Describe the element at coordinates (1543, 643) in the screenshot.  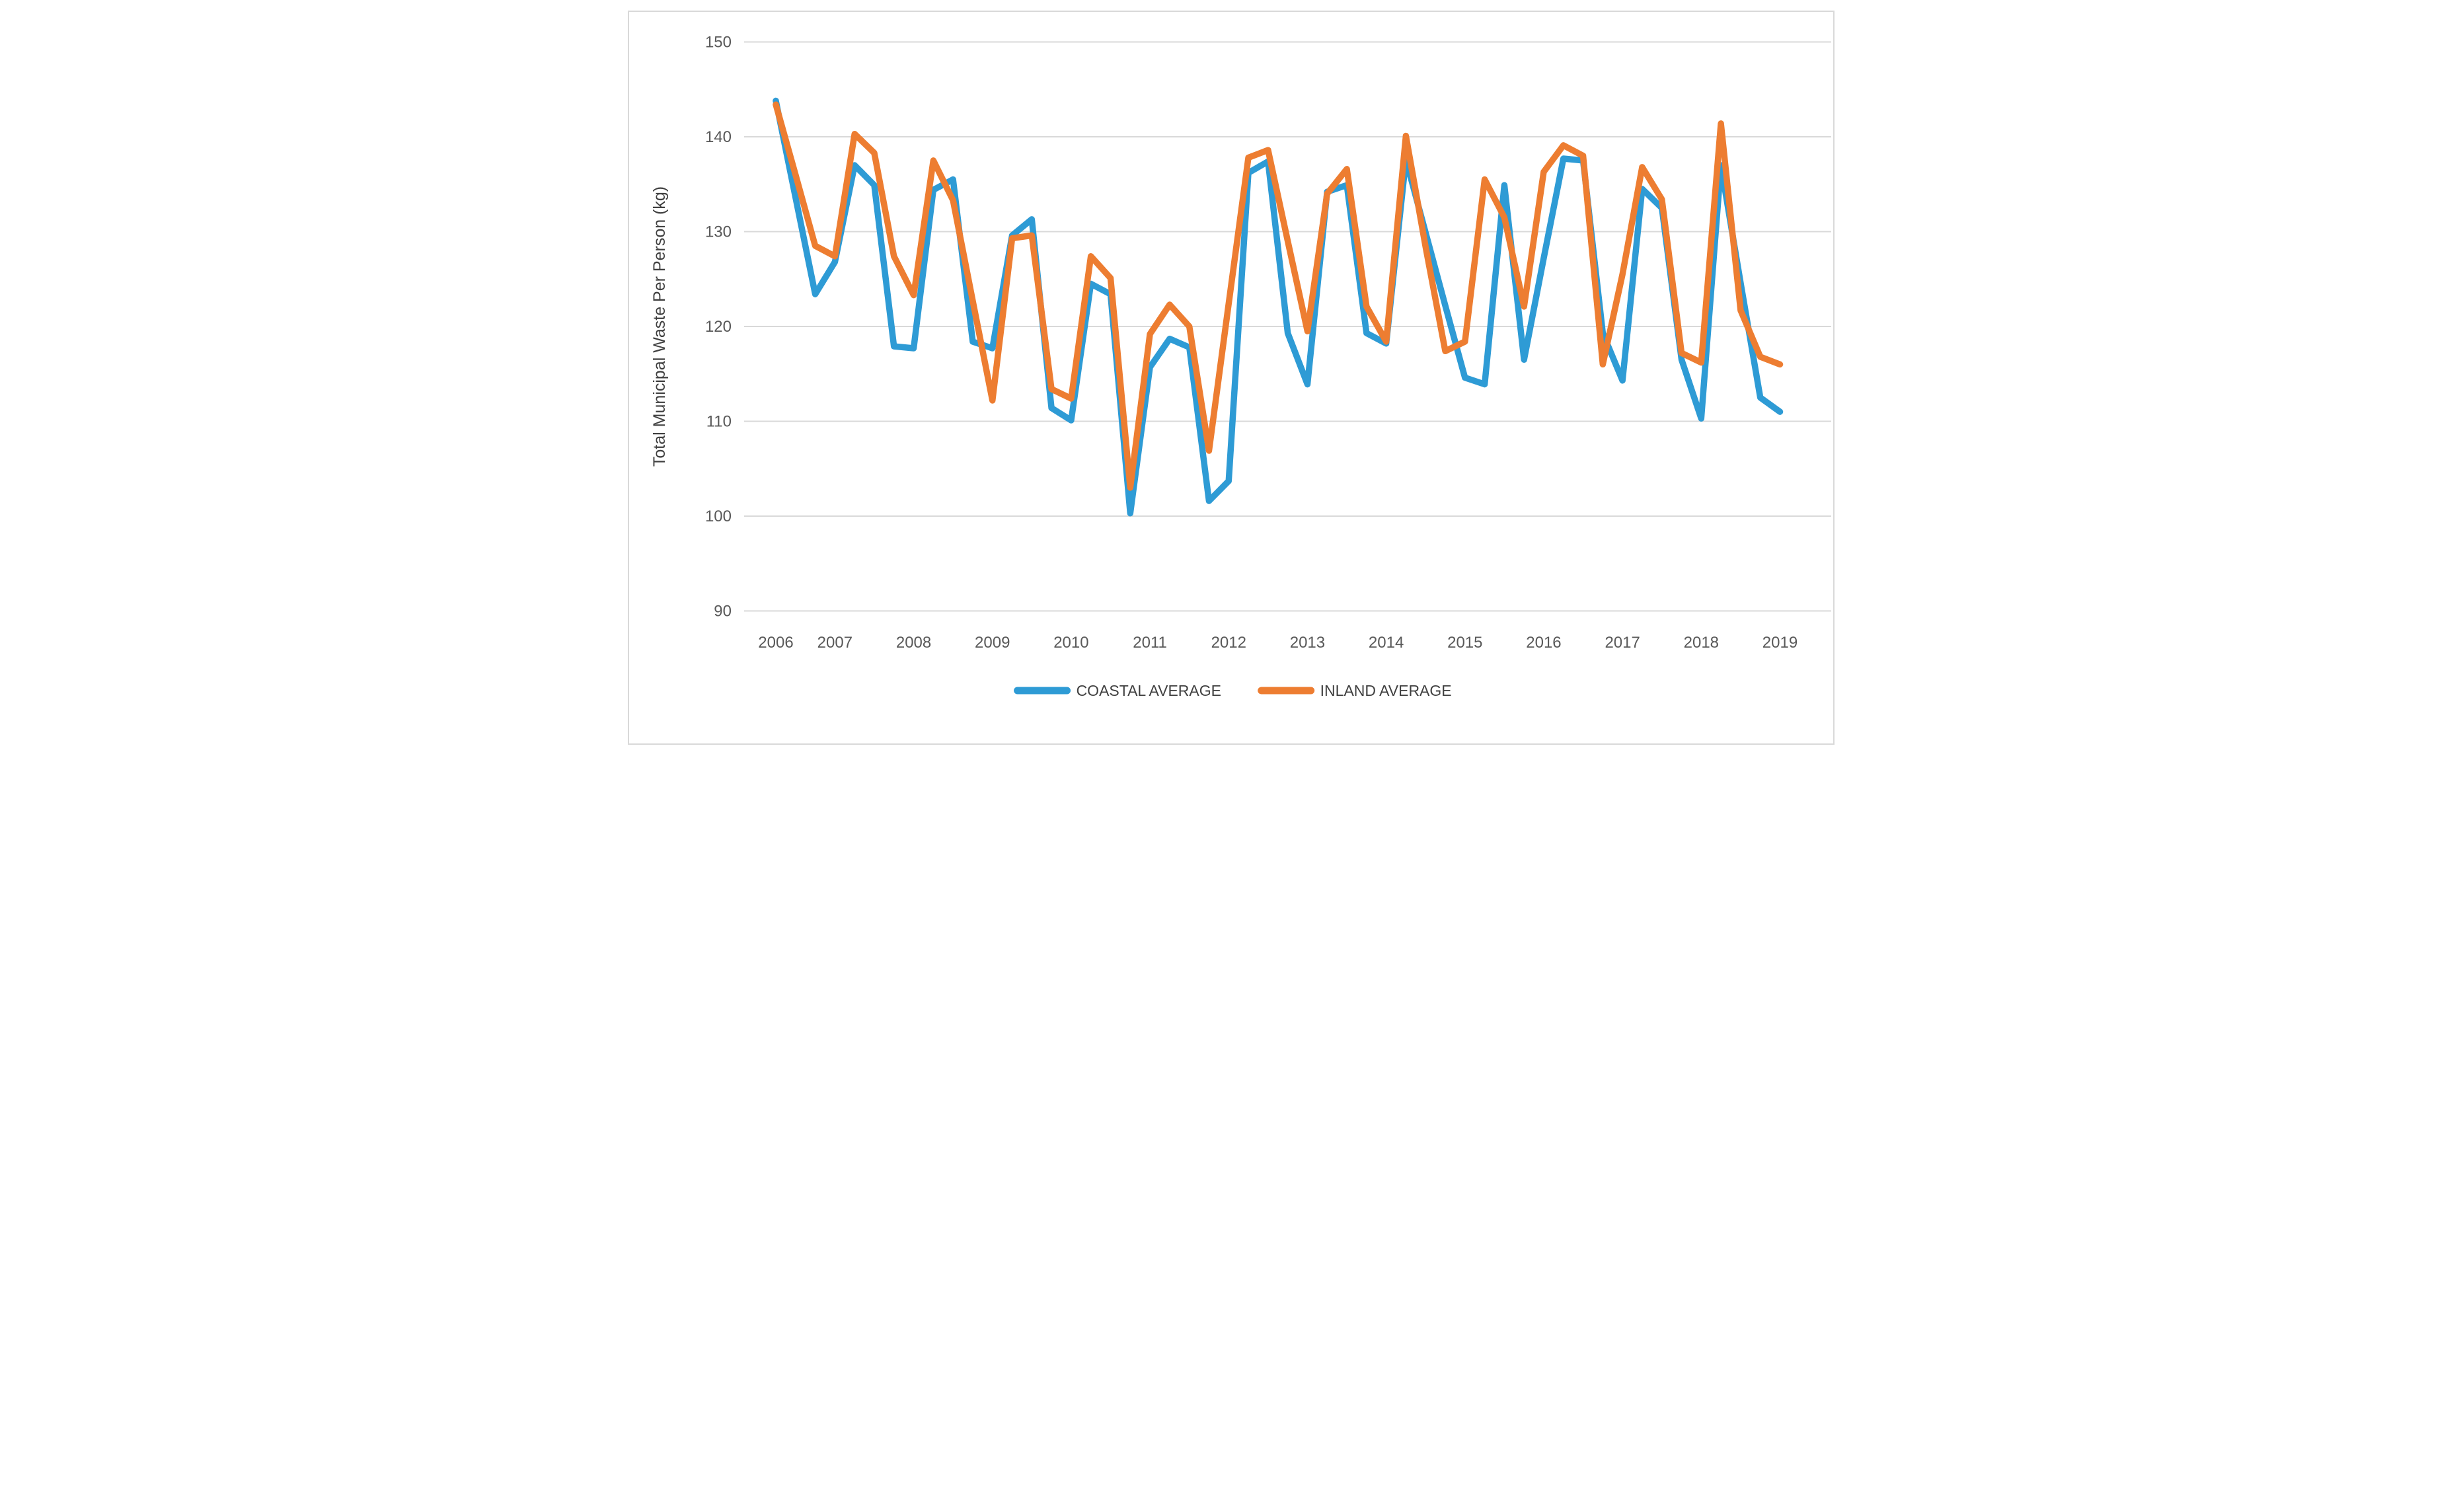
I see `x-tick-label-2016: 2016` at that location.